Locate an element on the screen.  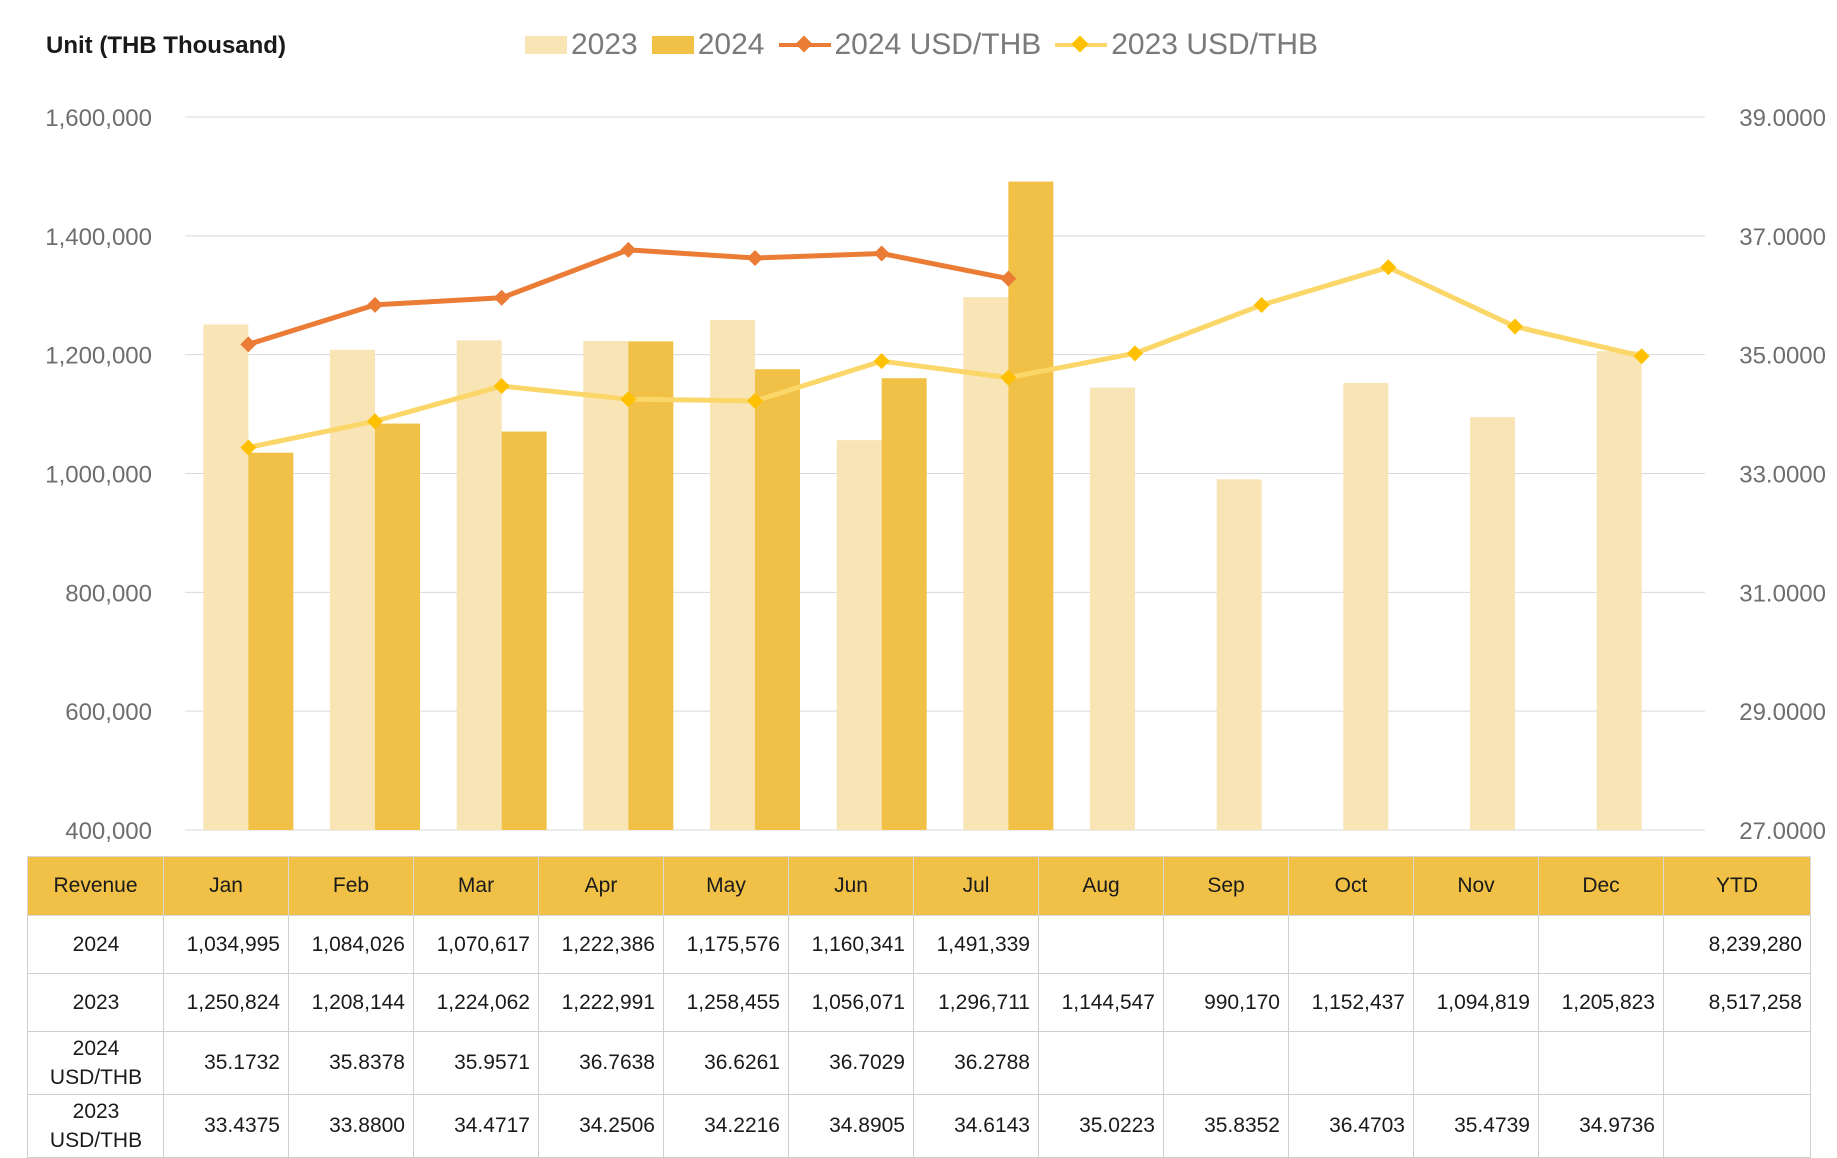
chart-legend: 2023 2024 2024 USD/THB 2023 USD/THB is located at coordinates (928, 45).